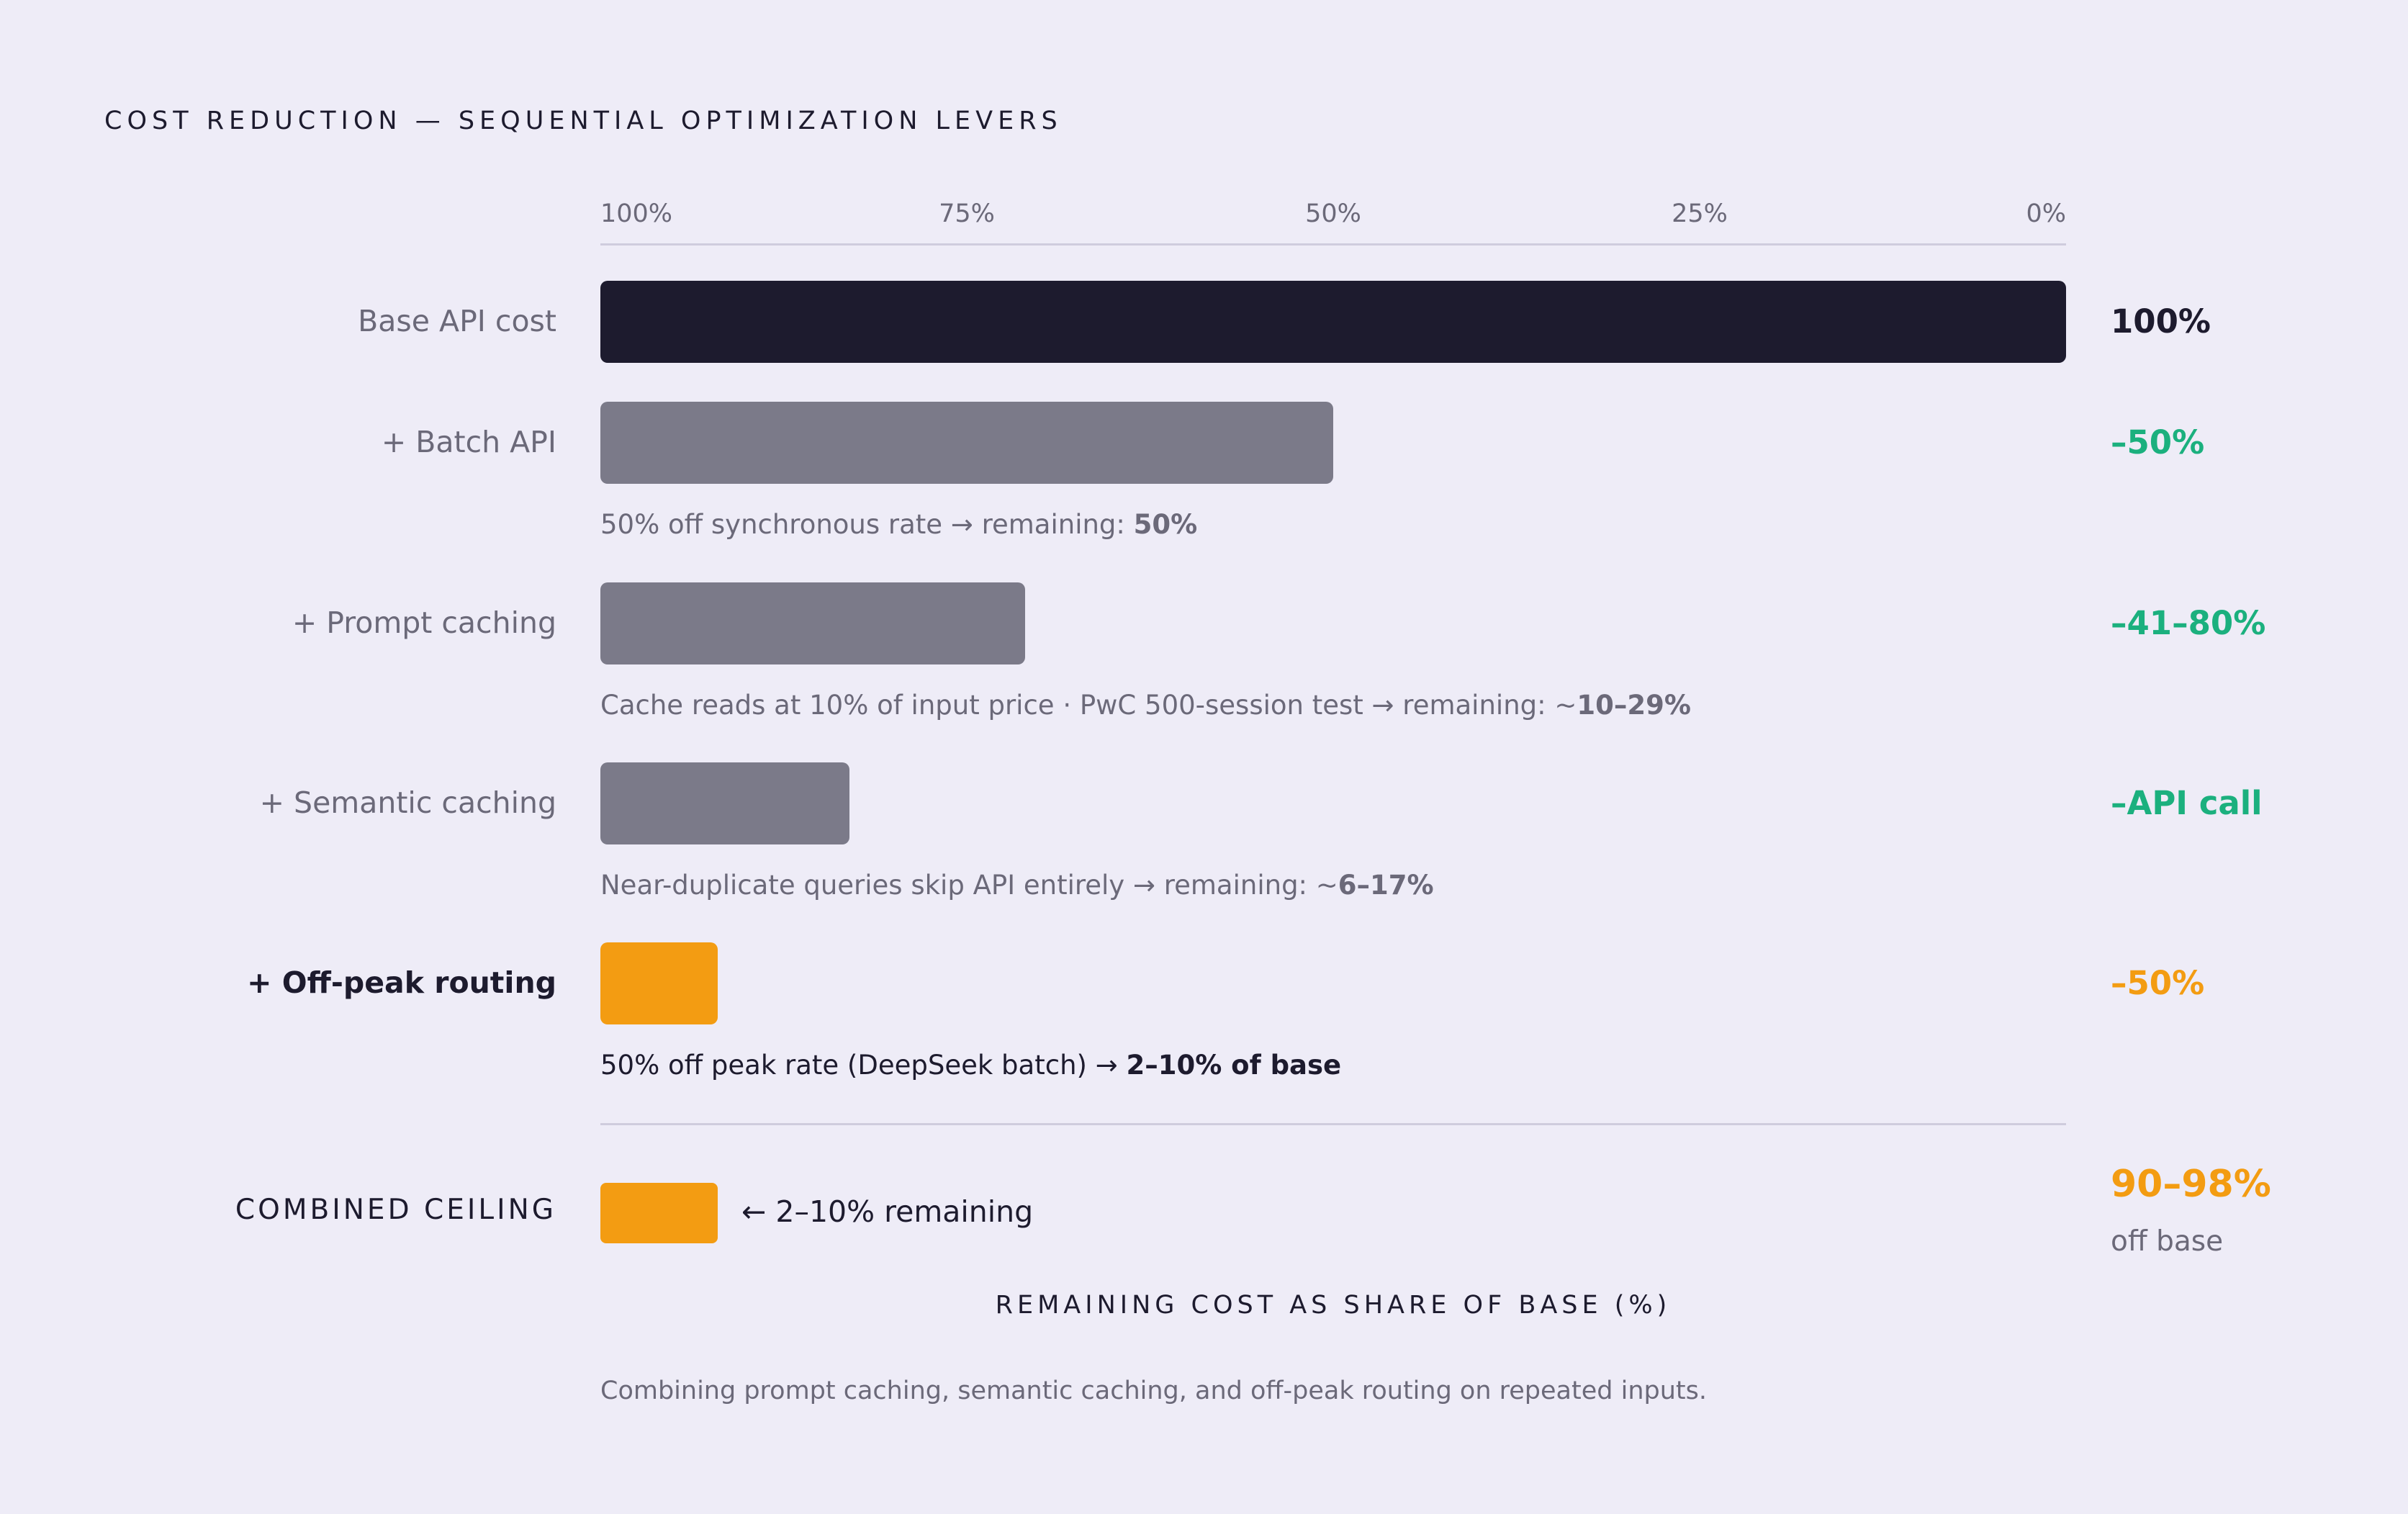  Describe the element at coordinates (1634, 705) in the screenshot. I see `bar-note-value: 10–29%` at that location.